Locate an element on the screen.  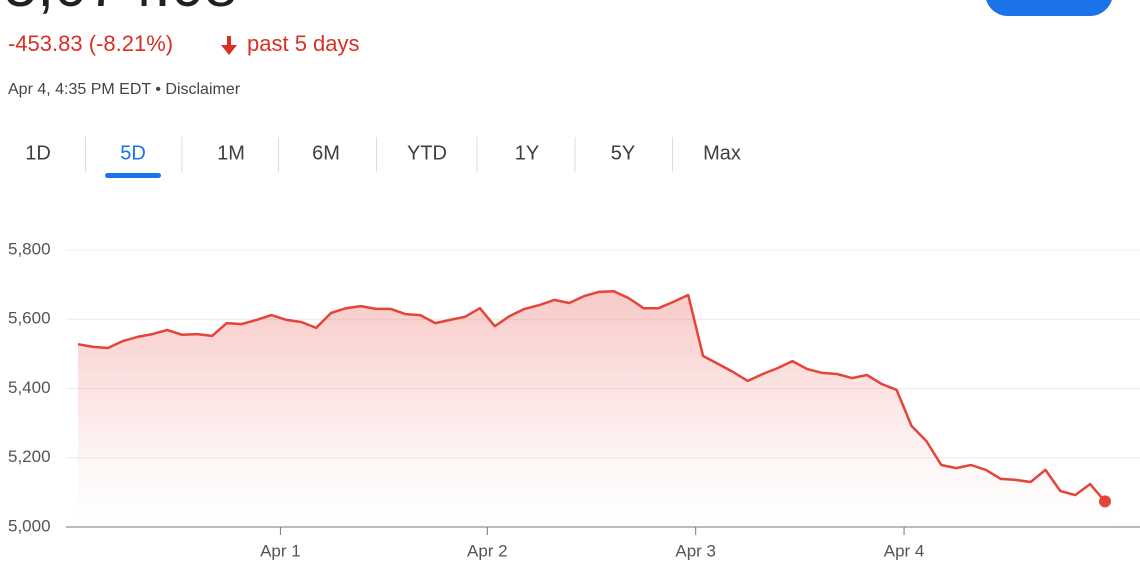
price: 5,074.08 is located at coordinates (121, 9).